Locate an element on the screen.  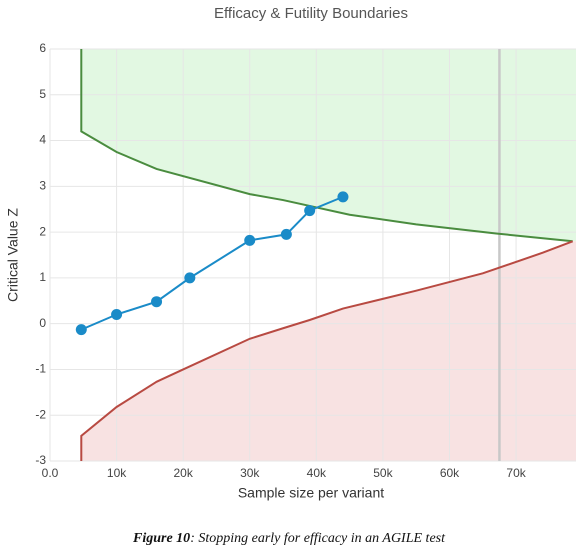
x-tick-label: 70k is located at coordinates (516, 473).